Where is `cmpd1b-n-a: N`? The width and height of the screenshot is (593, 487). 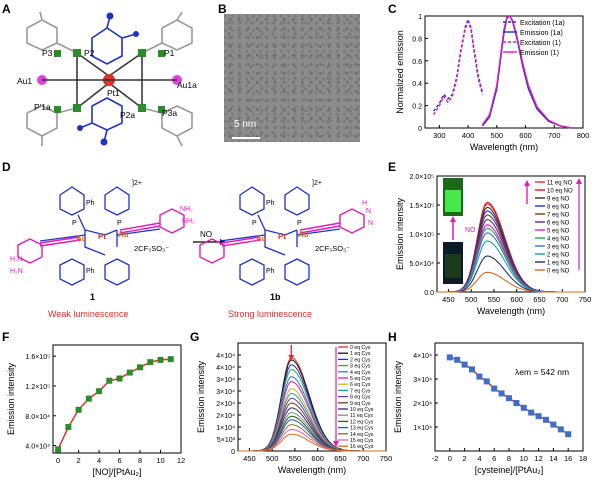
cmpd1b-n-a: N is located at coordinates (368, 211).